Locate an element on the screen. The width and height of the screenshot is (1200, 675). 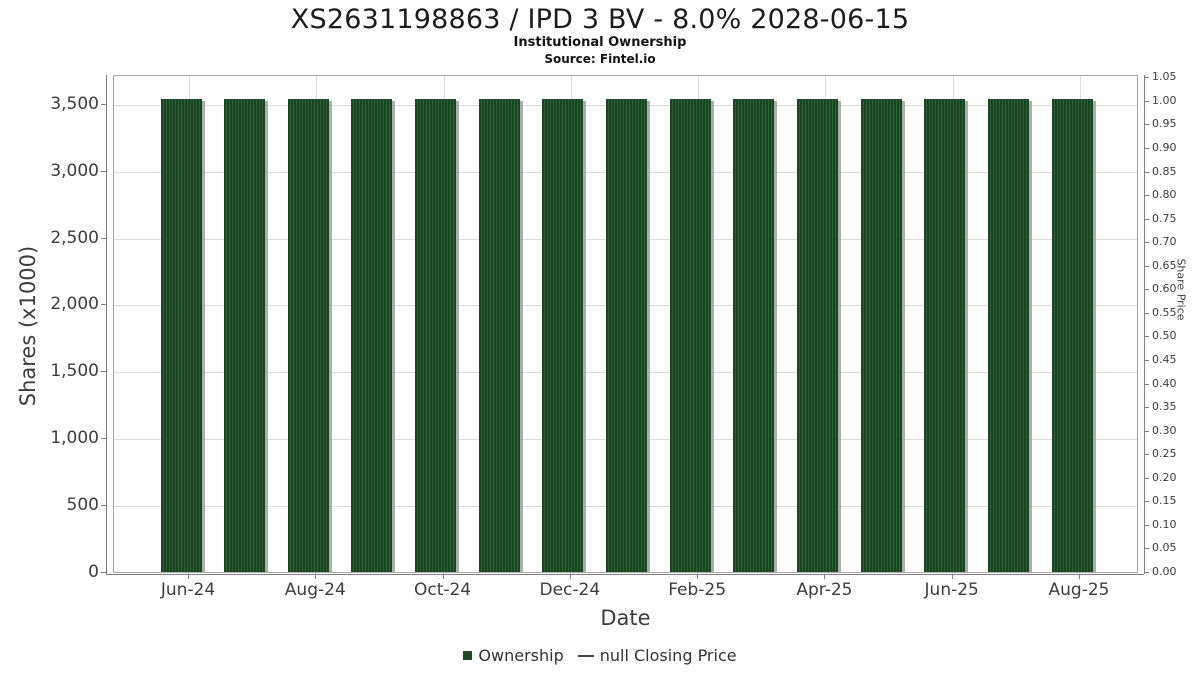
y-axis-tick-label: 0.05 is located at coordinates (1164, 548).